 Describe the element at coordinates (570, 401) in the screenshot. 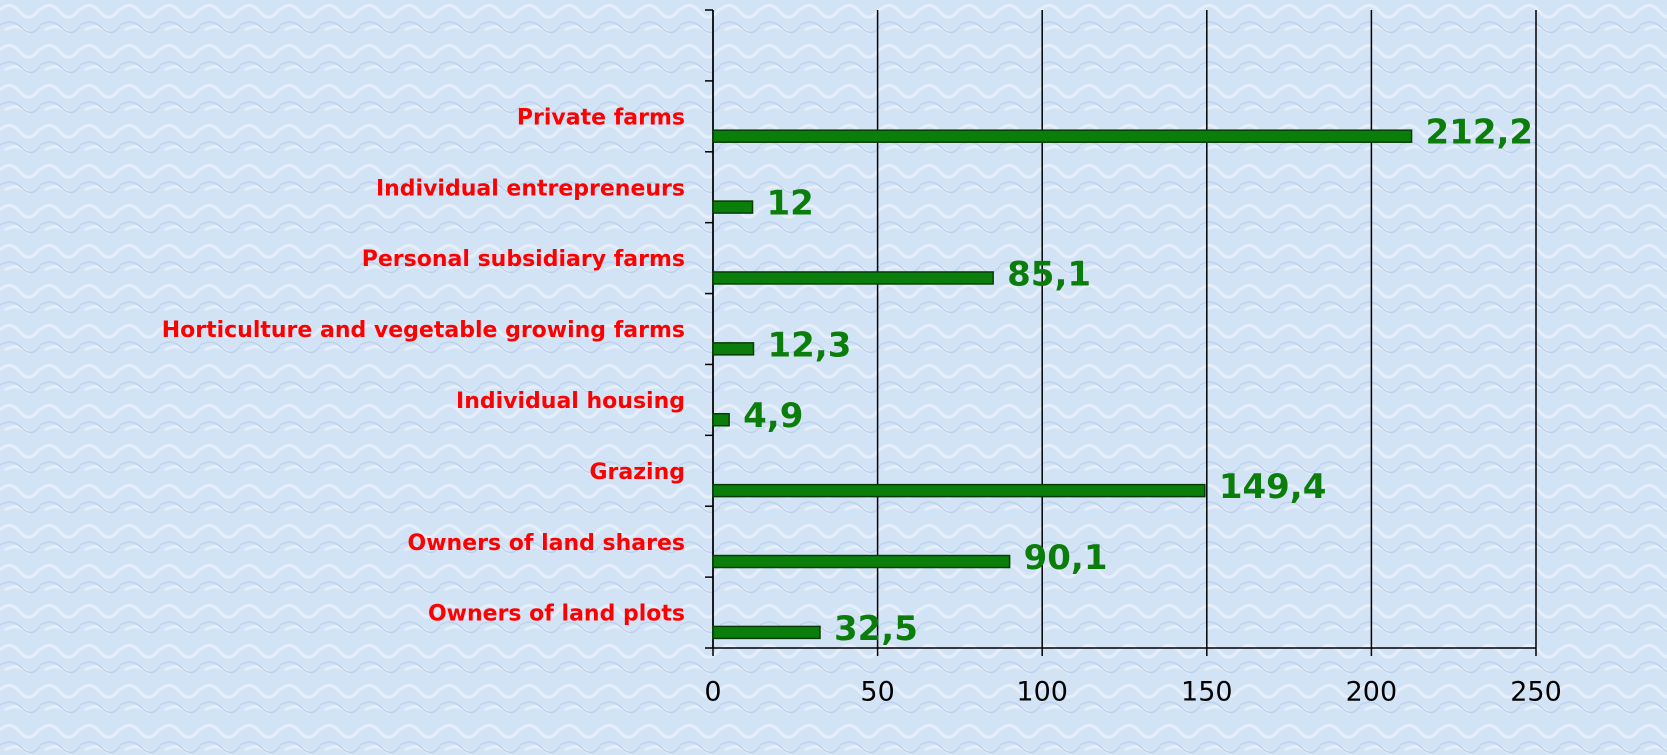

I see `category-label: Individual housing` at that location.